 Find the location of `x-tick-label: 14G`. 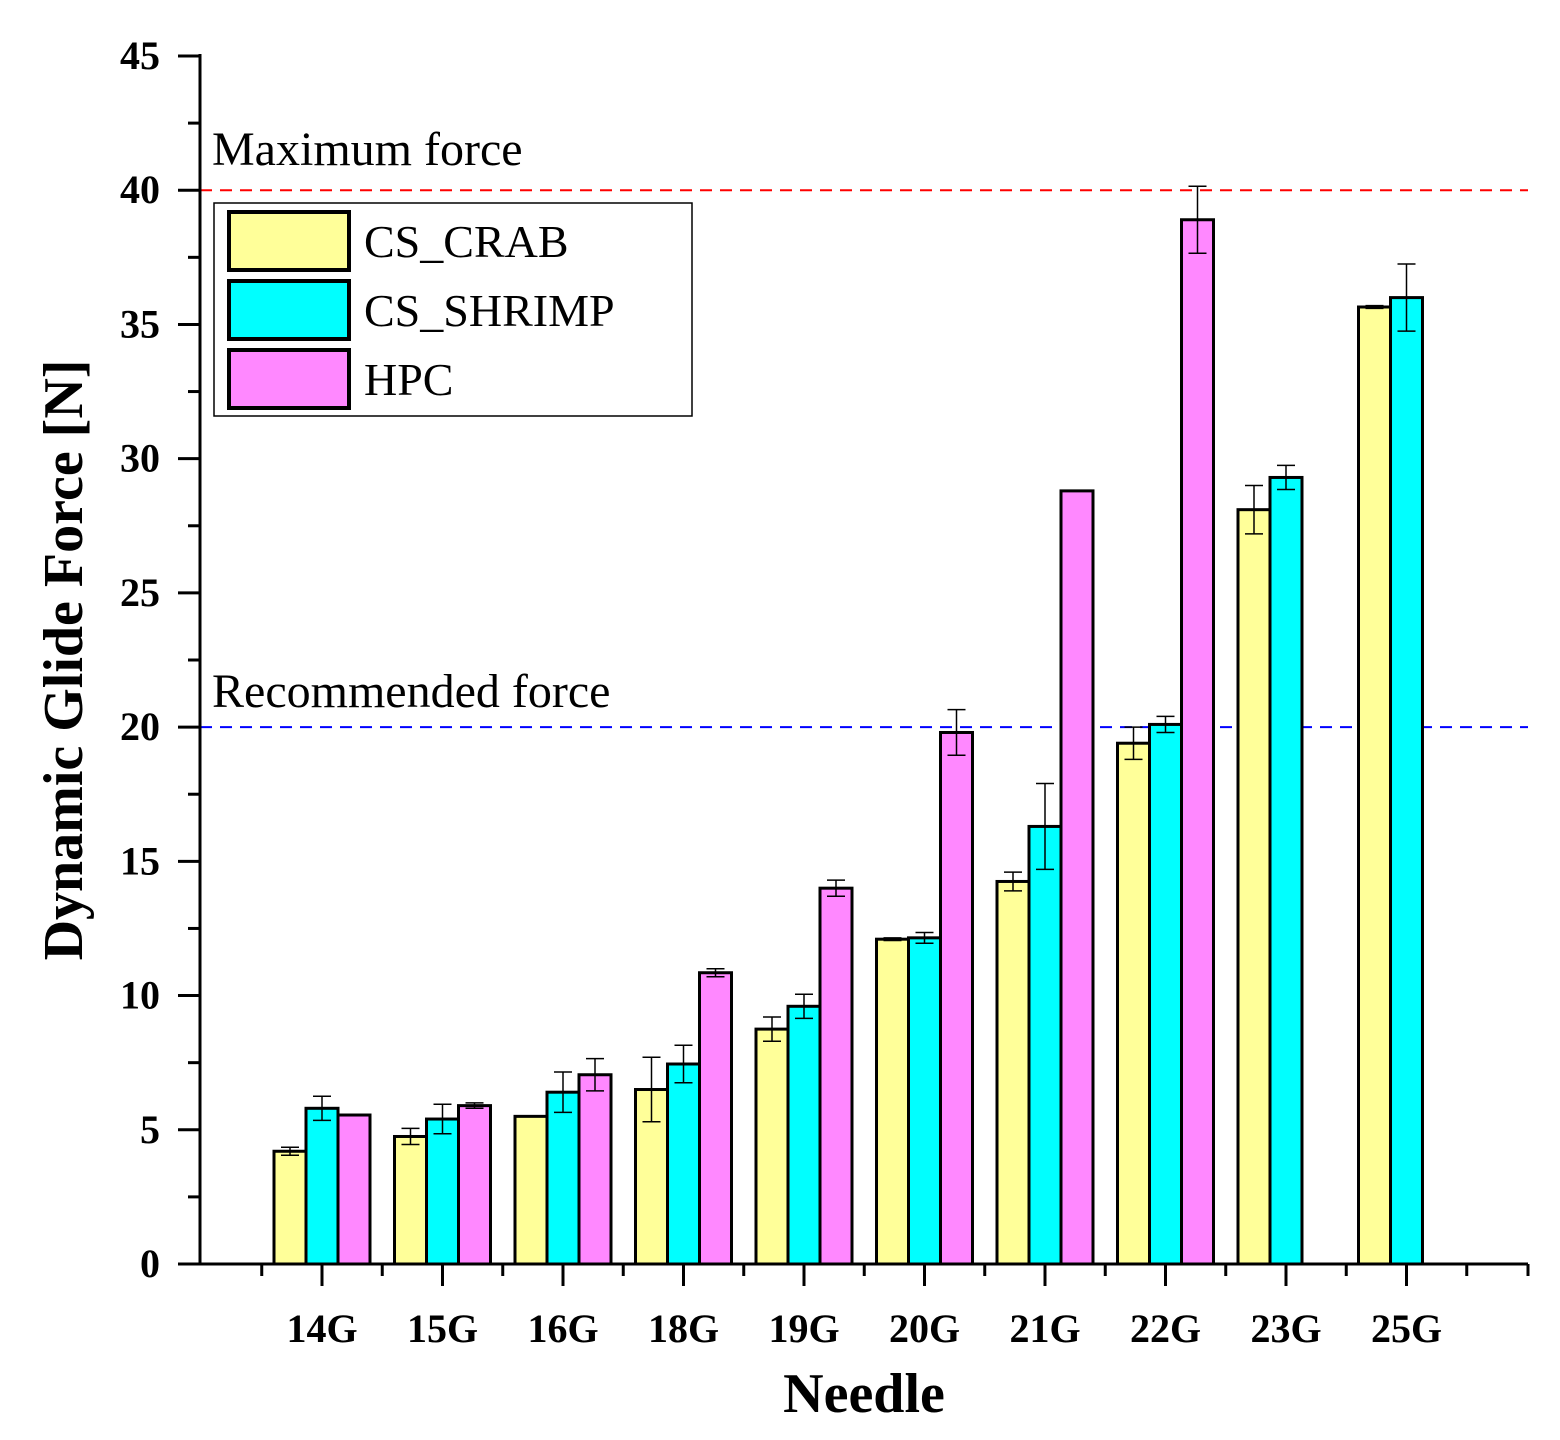

x-tick-label: 14G is located at coordinates (321, 1328).